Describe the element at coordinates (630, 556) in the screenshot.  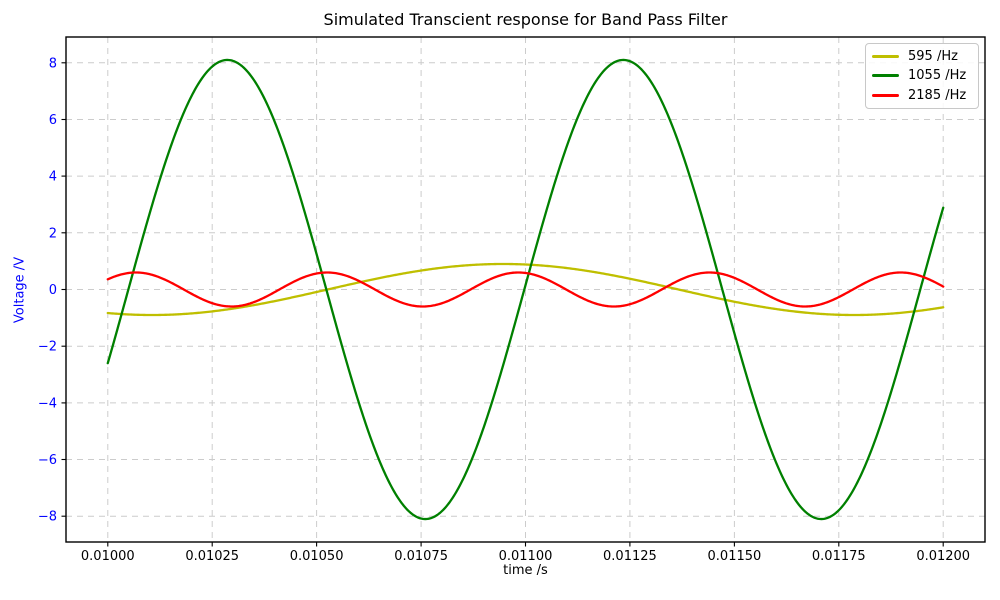
I see `x-tick-label: 0.01125` at that location.